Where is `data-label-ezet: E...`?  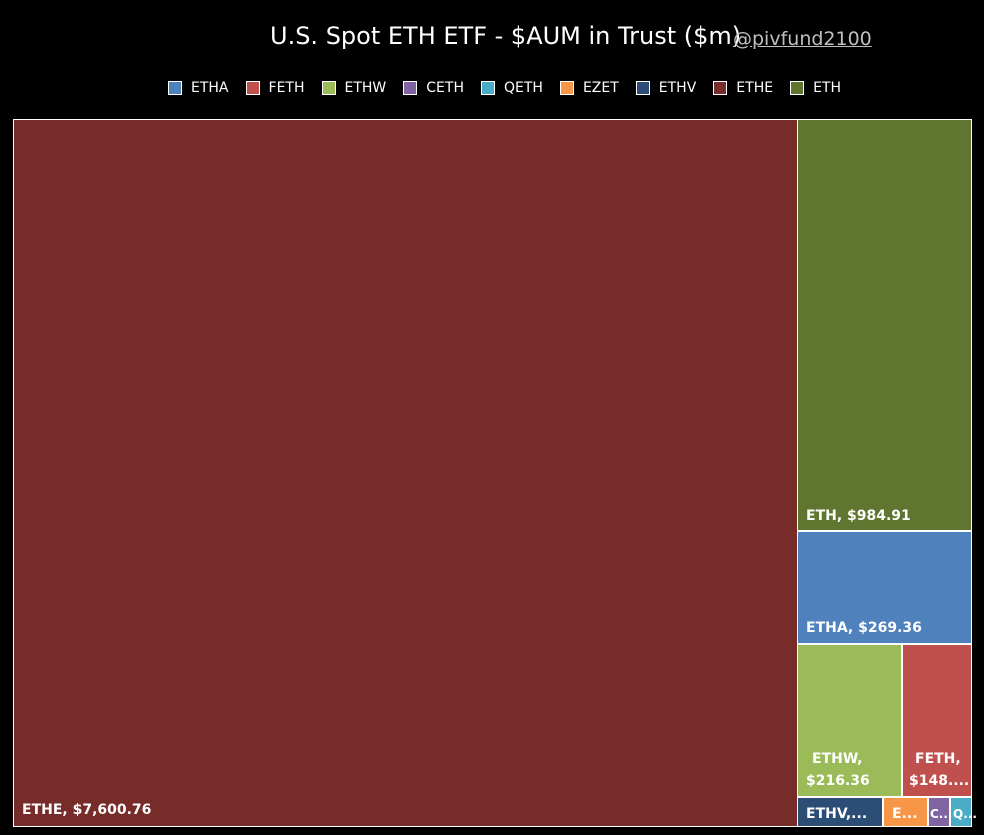 data-label-ezet: E... is located at coordinates (905, 814).